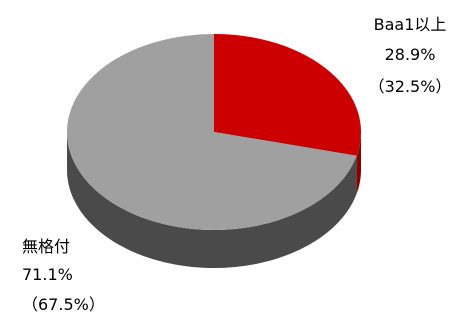 This screenshot has height=320, width=467. I want to click on pie-side-baa1, so click(358, 163).